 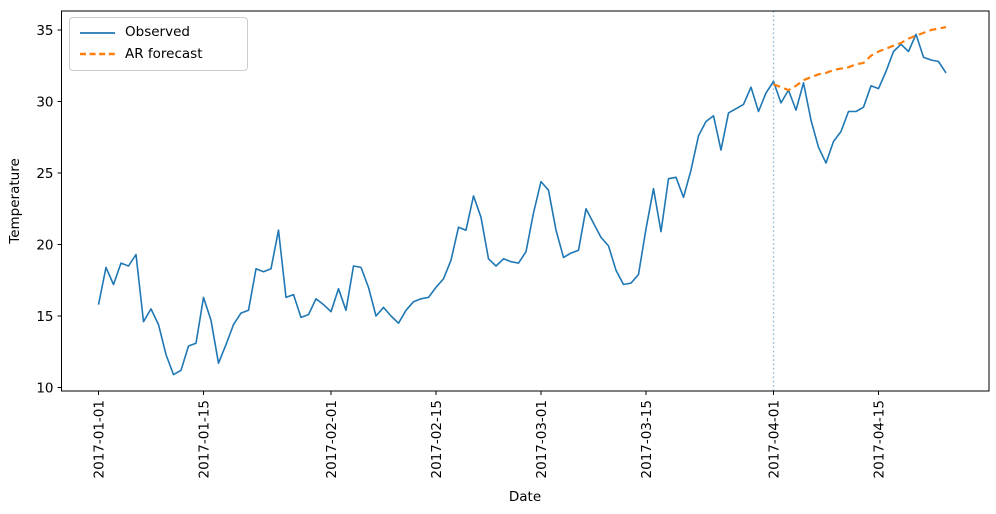 I want to click on forecast-line, so click(x=860, y=59).